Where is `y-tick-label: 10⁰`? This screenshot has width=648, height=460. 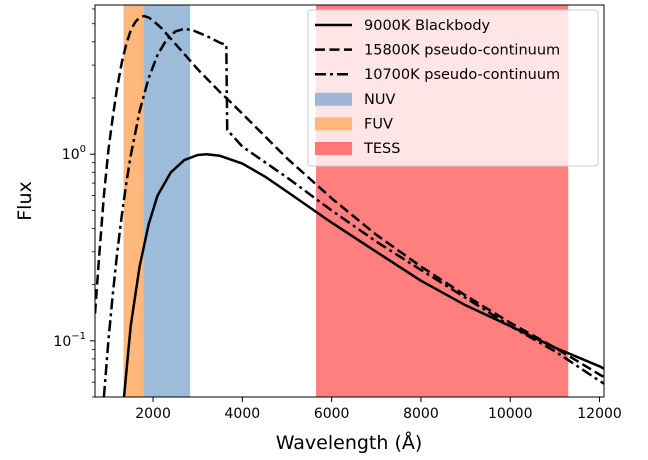
y-tick-label: 10⁰ is located at coordinates (74, 153).